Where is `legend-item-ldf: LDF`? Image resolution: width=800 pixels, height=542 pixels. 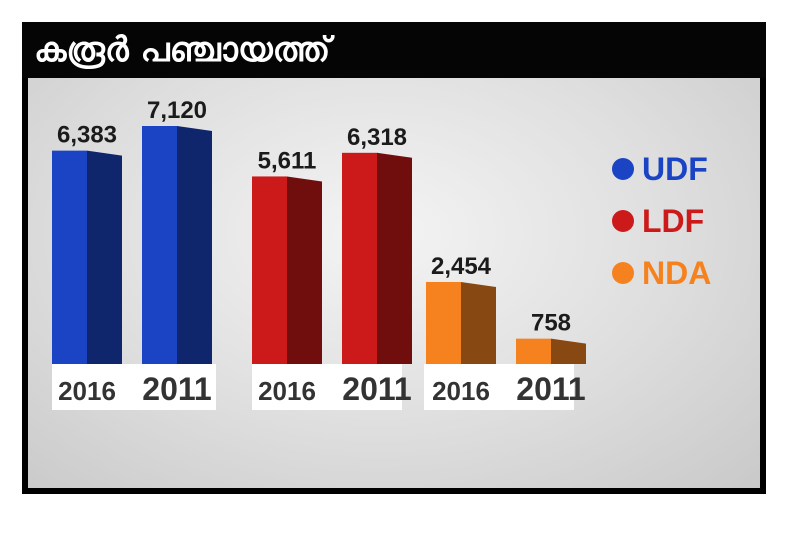 legend-item-ldf: LDF is located at coordinates (661, 221).